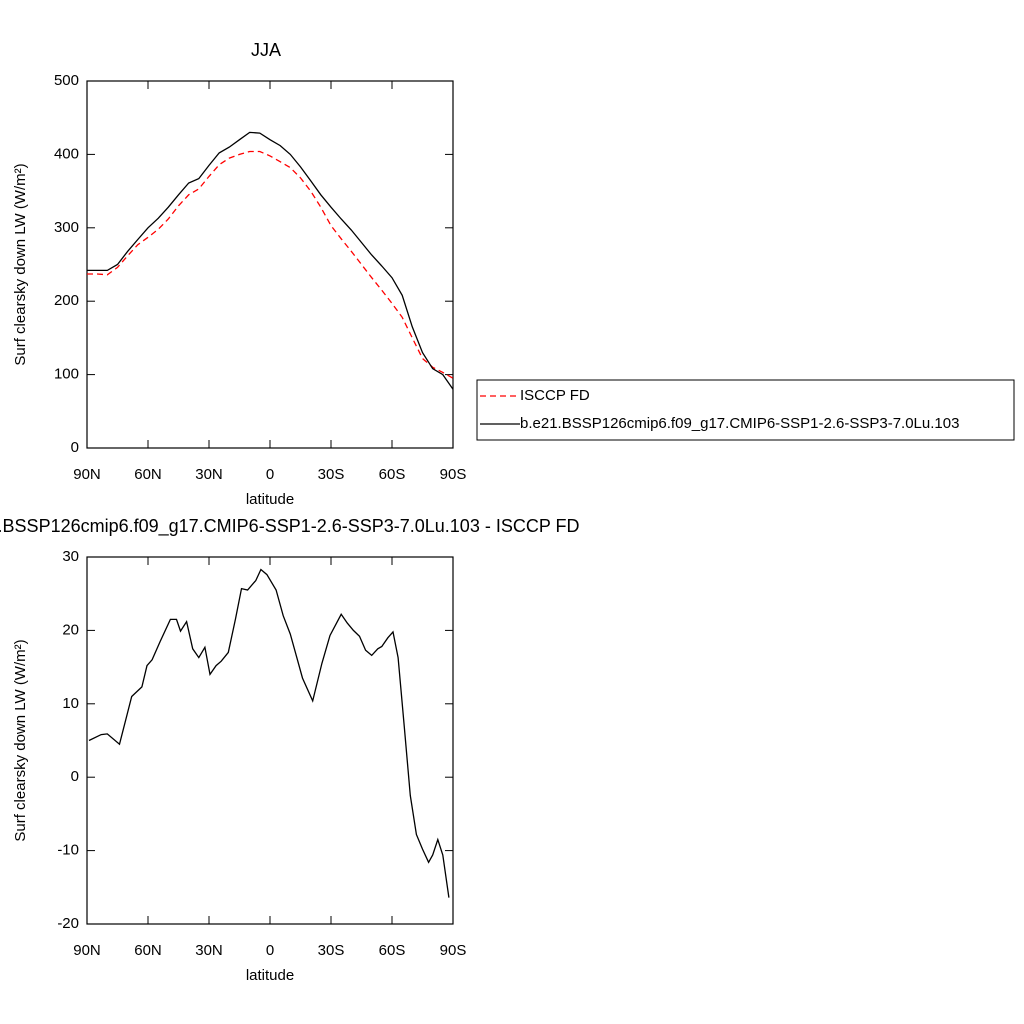  What do you see at coordinates (745, 410) in the screenshot?
I see `legend-box` at bounding box center [745, 410].